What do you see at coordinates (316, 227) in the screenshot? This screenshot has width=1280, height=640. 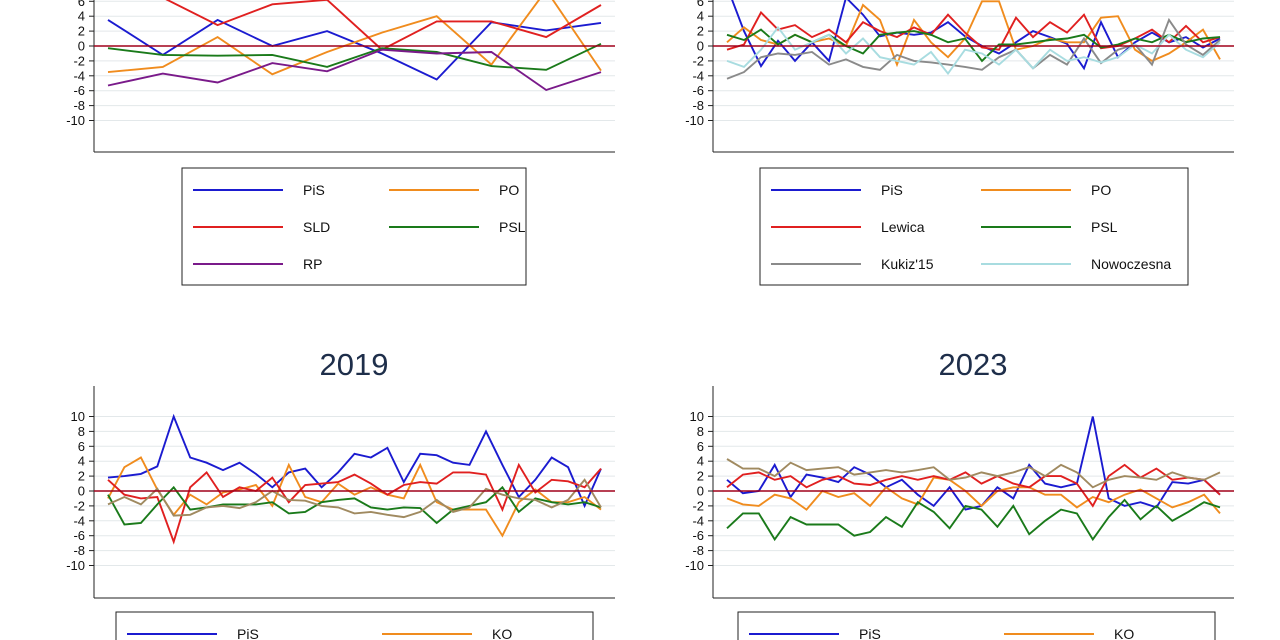 I see `legend-label: SLD` at bounding box center [316, 227].